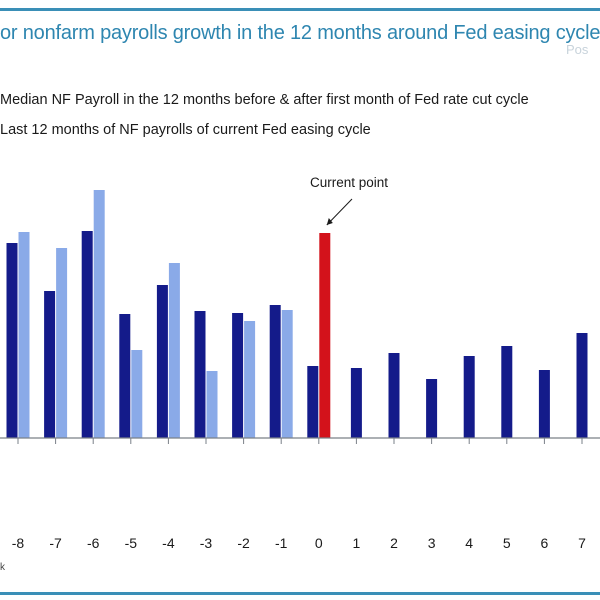  Describe the element at coordinates (18, 543) in the screenshot. I see `x-tick-label--8: -8` at that location.